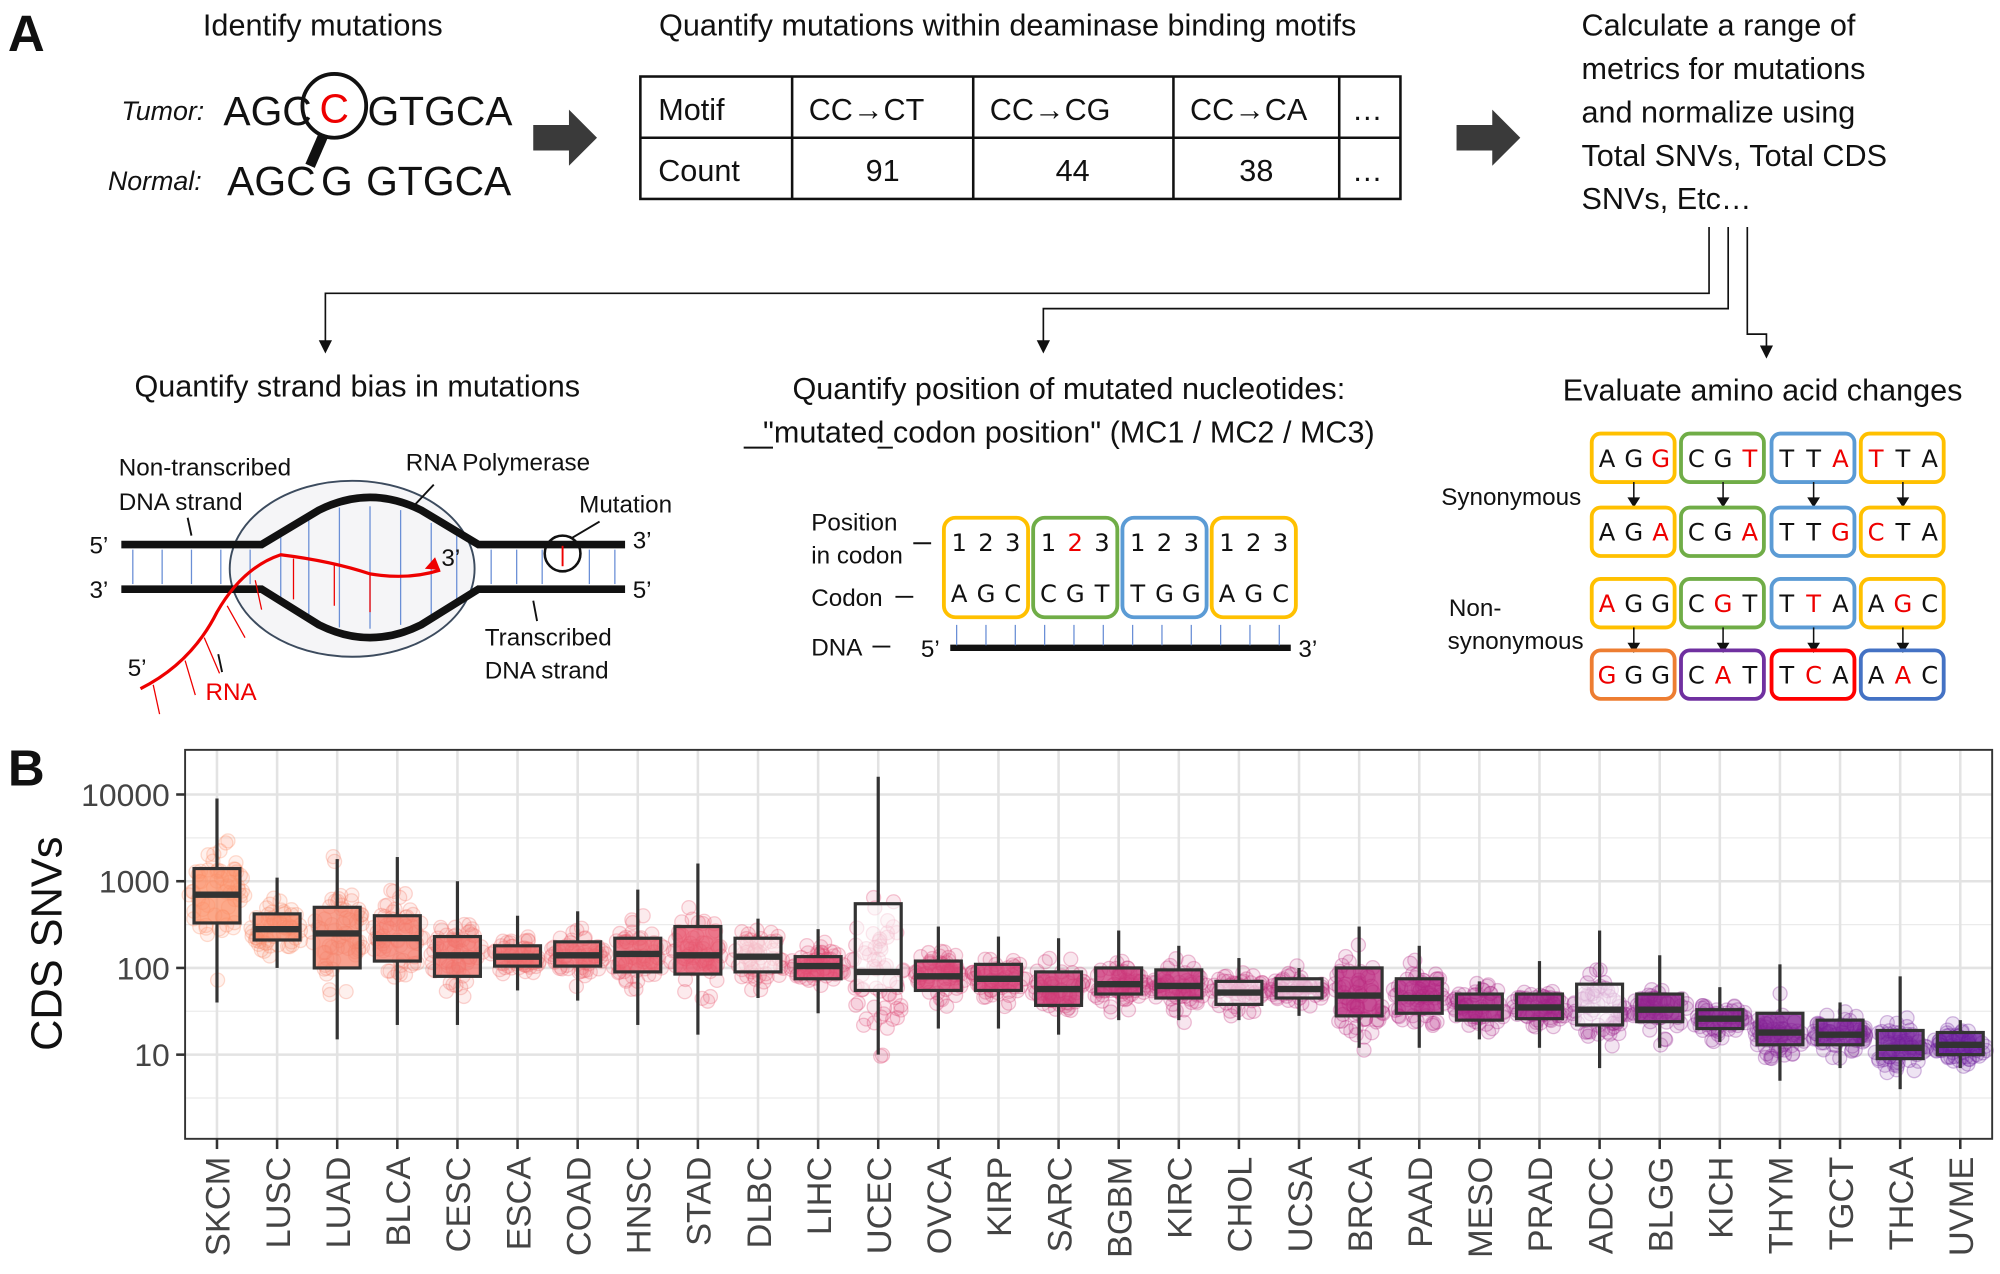  I want to click on x-tick-label: THYM, so click(1782, 1206).